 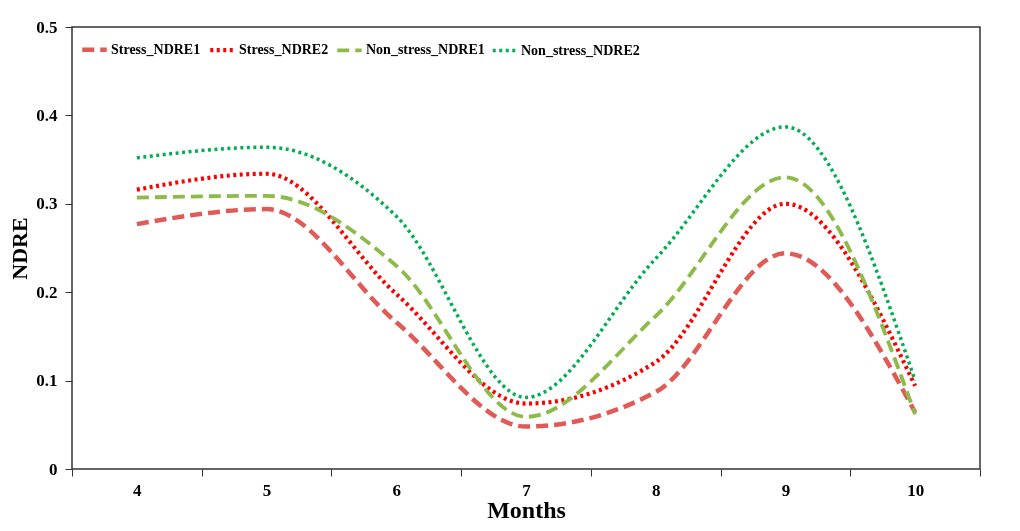 I want to click on legend-label: Stress_NDRE2, so click(x=284, y=50).